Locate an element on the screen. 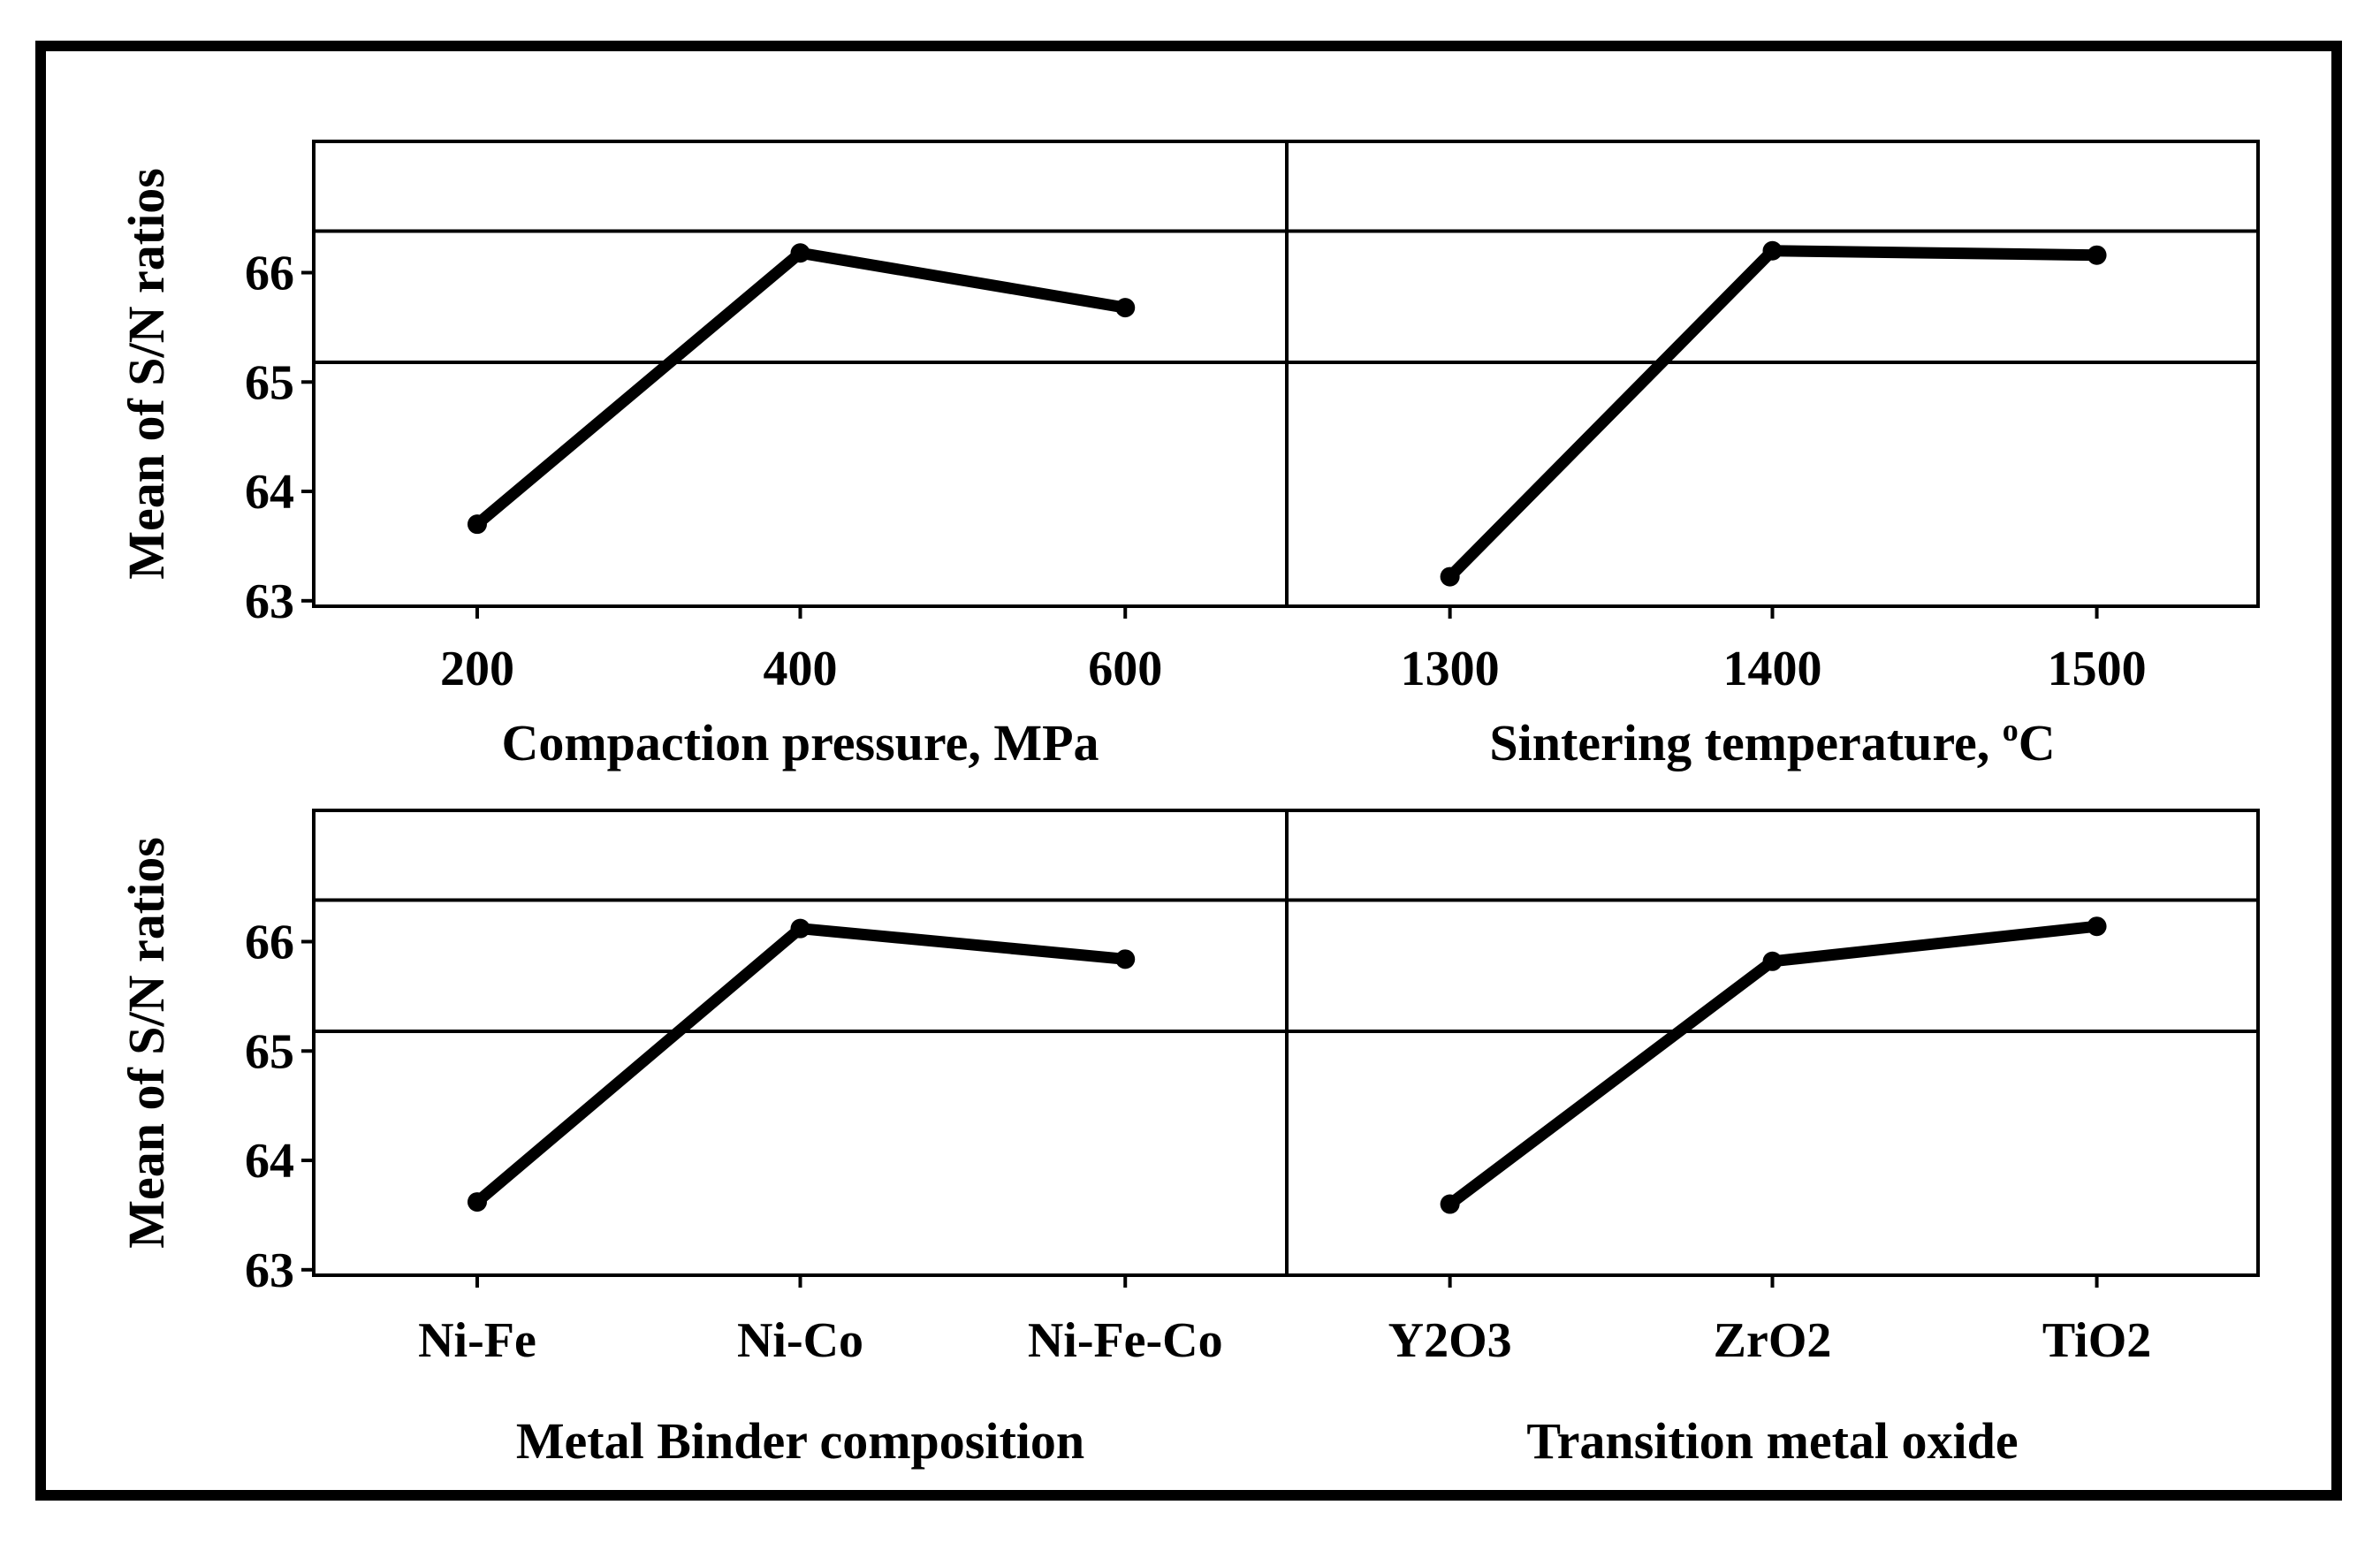  x-tick-label: Y2O3 is located at coordinates (1450, 1340).